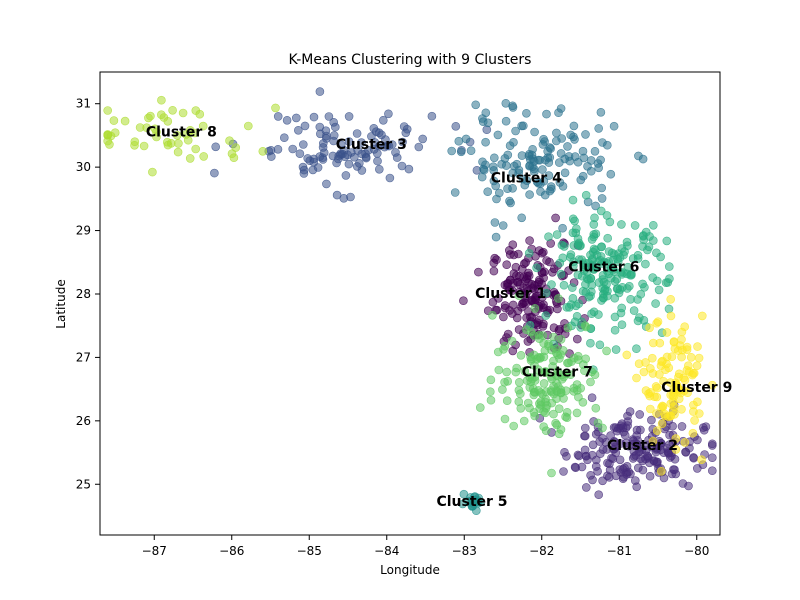 The width and height of the screenshot is (800, 600). What do you see at coordinates (547, 170) in the screenshot?
I see `cluster-4-points` at bounding box center [547, 170].